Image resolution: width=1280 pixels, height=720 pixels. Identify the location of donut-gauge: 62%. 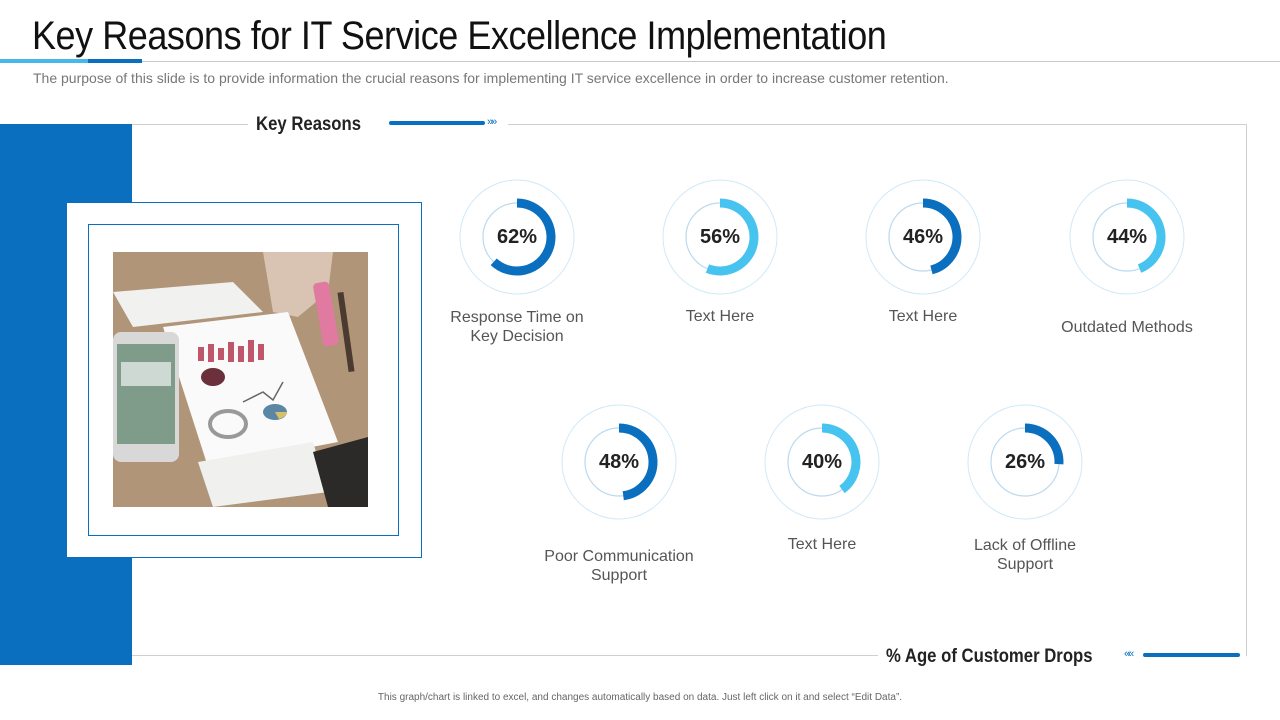
(517, 237).